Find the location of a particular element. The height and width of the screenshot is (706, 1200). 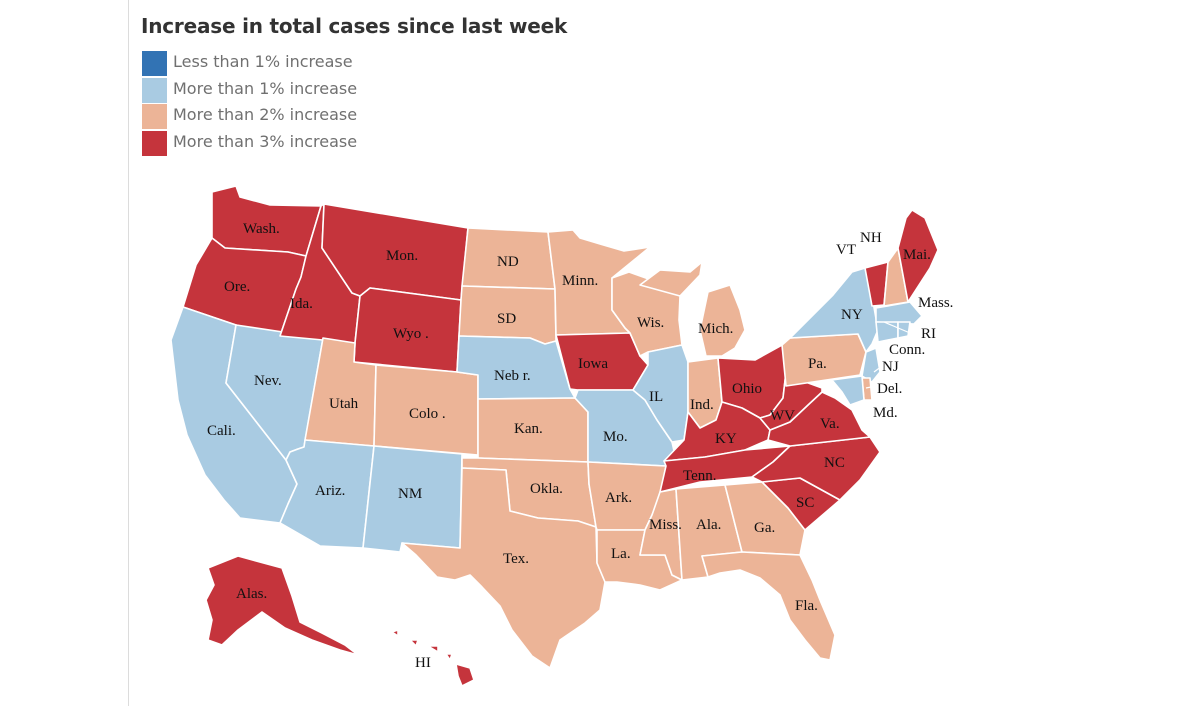

state-label-id: Ida. is located at coordinates (301, 304).